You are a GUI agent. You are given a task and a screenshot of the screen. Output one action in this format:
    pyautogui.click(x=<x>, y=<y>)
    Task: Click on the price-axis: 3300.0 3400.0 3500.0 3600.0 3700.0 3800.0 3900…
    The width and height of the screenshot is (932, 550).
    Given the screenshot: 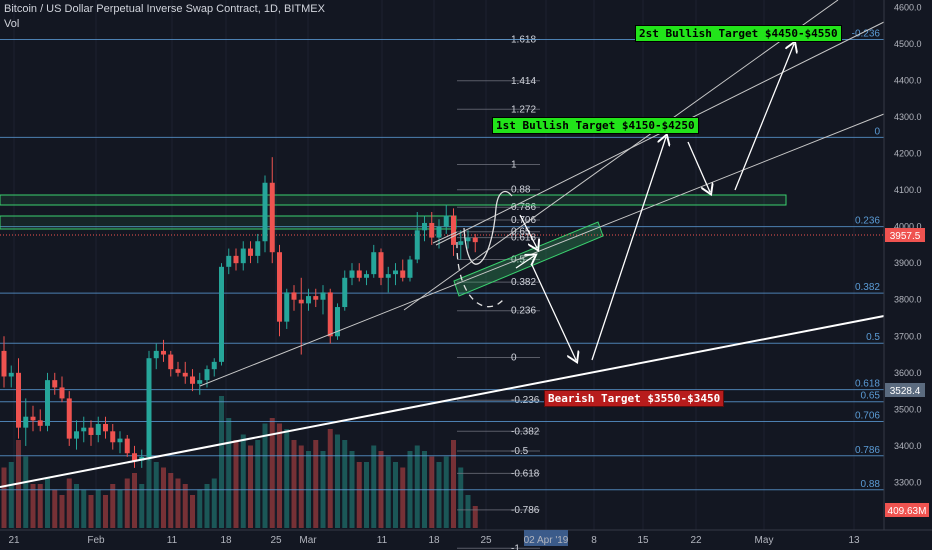 What is the action you would take?
    pyautogui.click(x=908, y=244)
    